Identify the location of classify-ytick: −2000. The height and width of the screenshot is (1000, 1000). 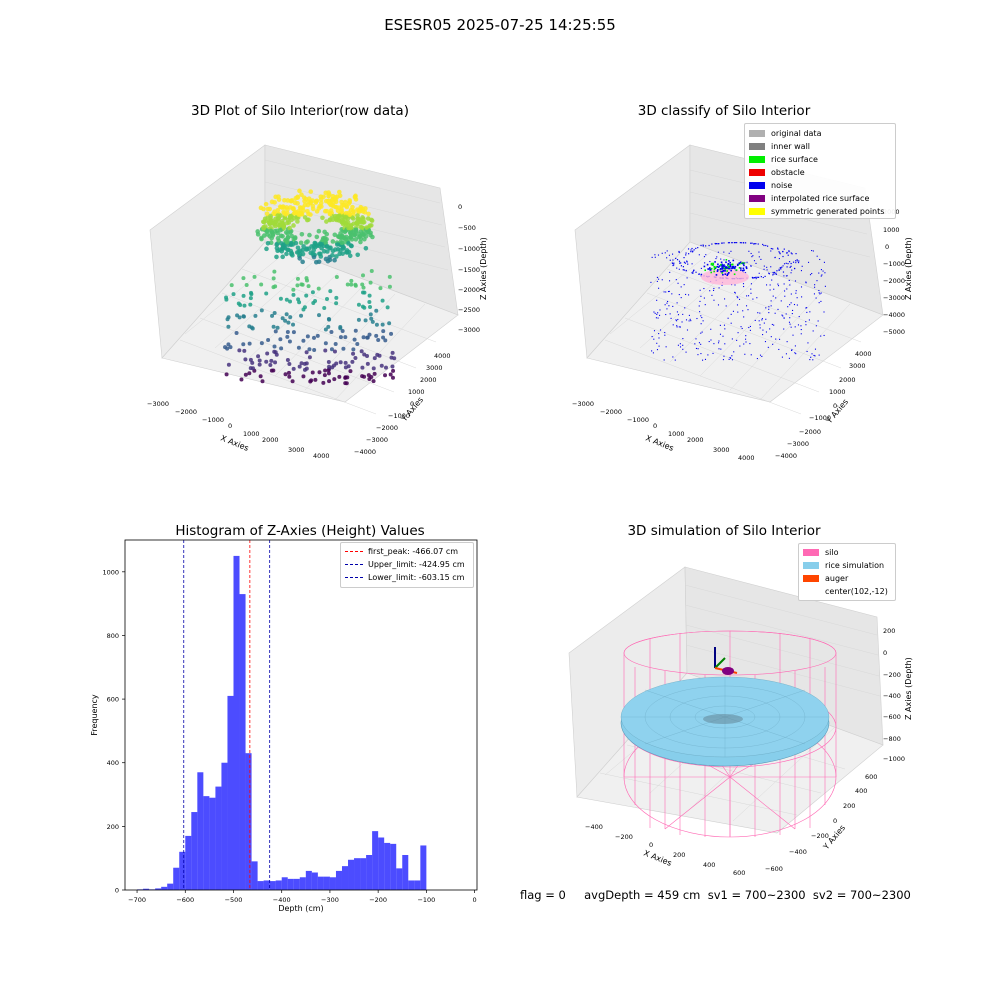
(810, 432).